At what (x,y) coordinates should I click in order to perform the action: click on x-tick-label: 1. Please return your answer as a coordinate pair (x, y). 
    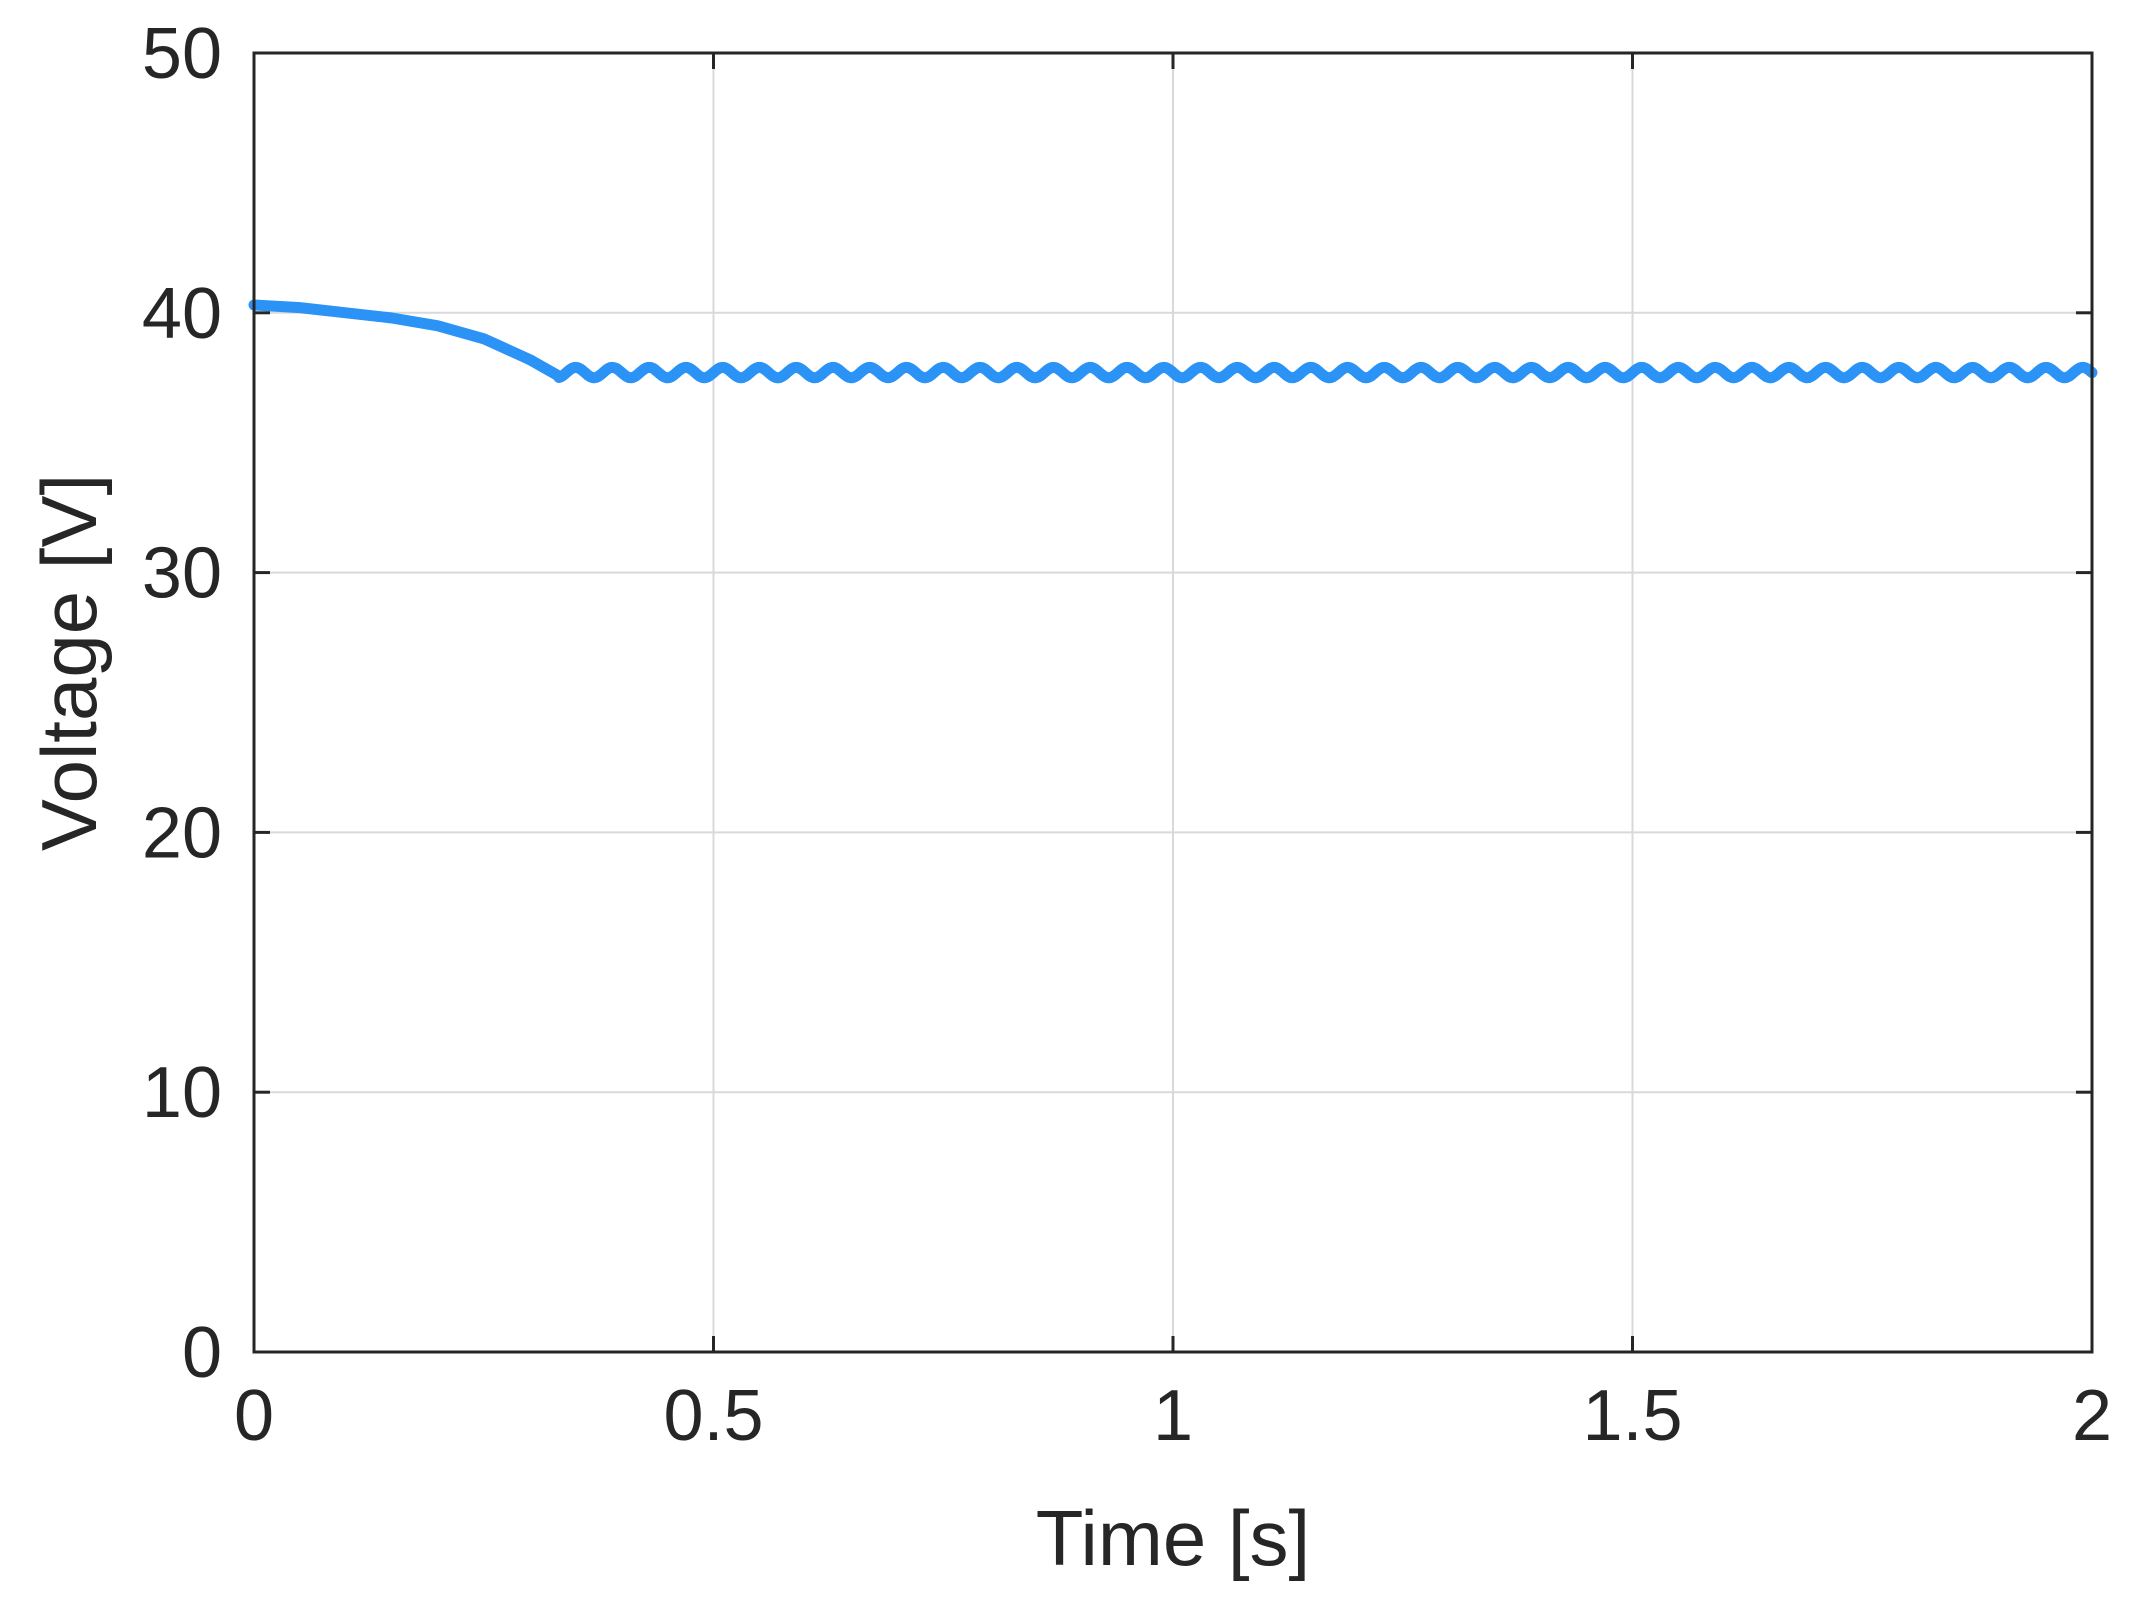
    Looking at the image, I should click on (1173, 1416).